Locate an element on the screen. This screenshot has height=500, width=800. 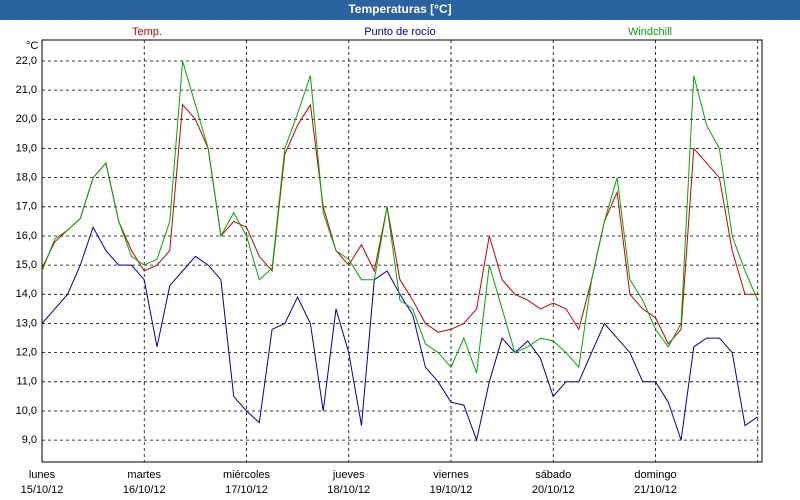
y-tick-label: 18,0 is located at coordinates (26, 178).